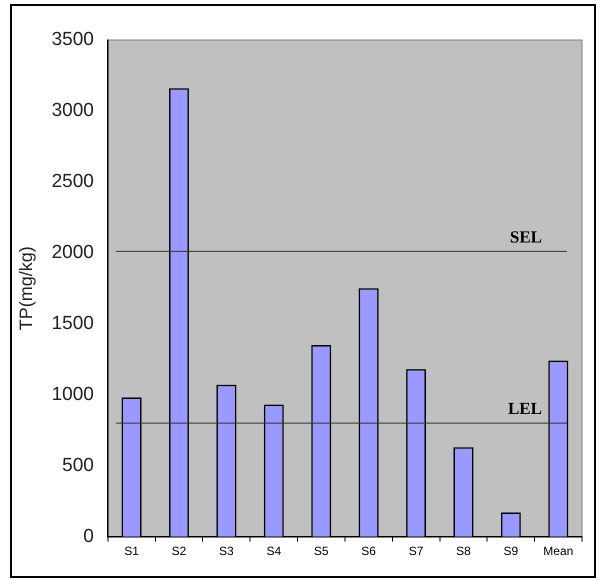  What do you see at coordinates (73, 111) in the screenshot?
I see `y-tick-label: 3000` at bounding box center [73, 111].